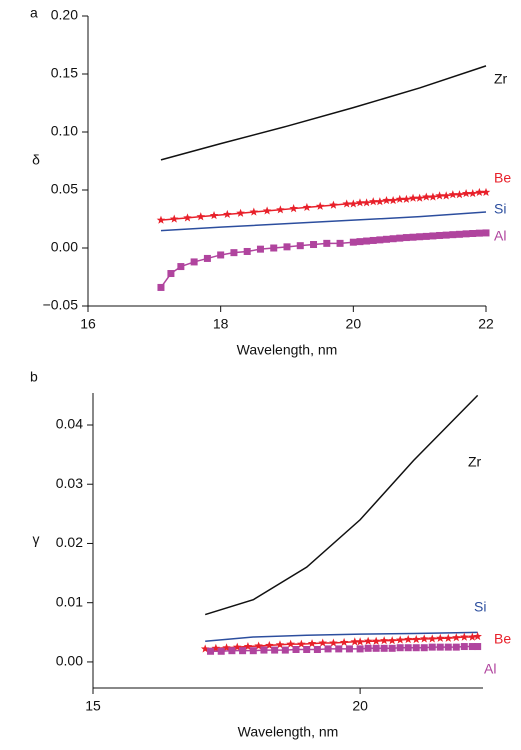 The image size is (521, 750). What do you see at coordinates (34, 377) in the screenshot?
I see `panel-label: b` at bounding box center [34, 377].